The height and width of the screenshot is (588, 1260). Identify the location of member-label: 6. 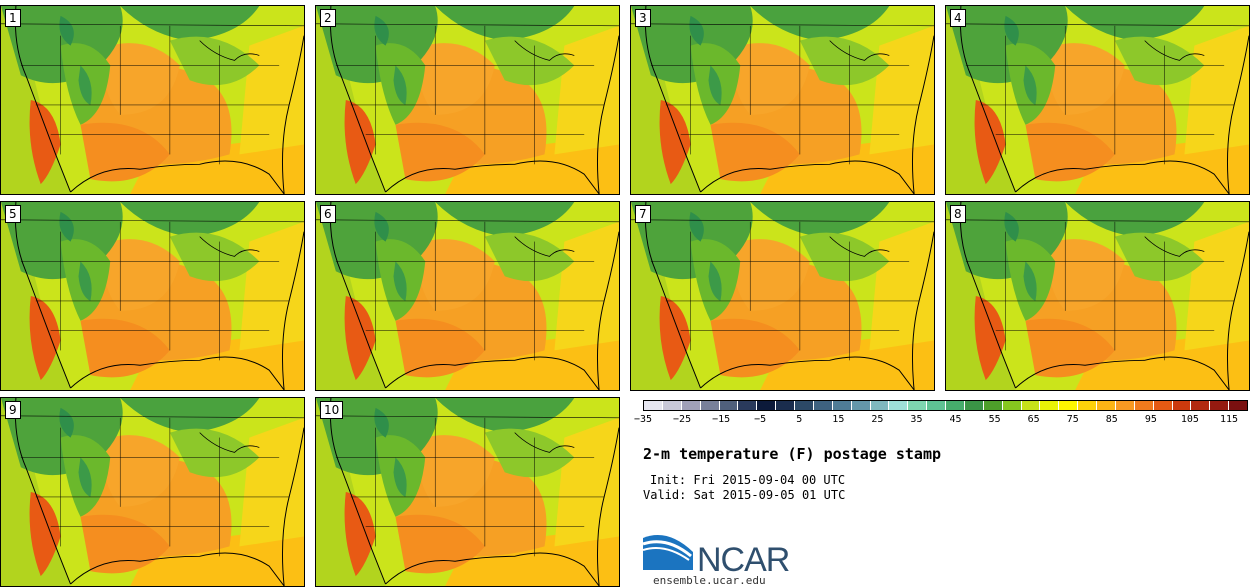
(328, 214).